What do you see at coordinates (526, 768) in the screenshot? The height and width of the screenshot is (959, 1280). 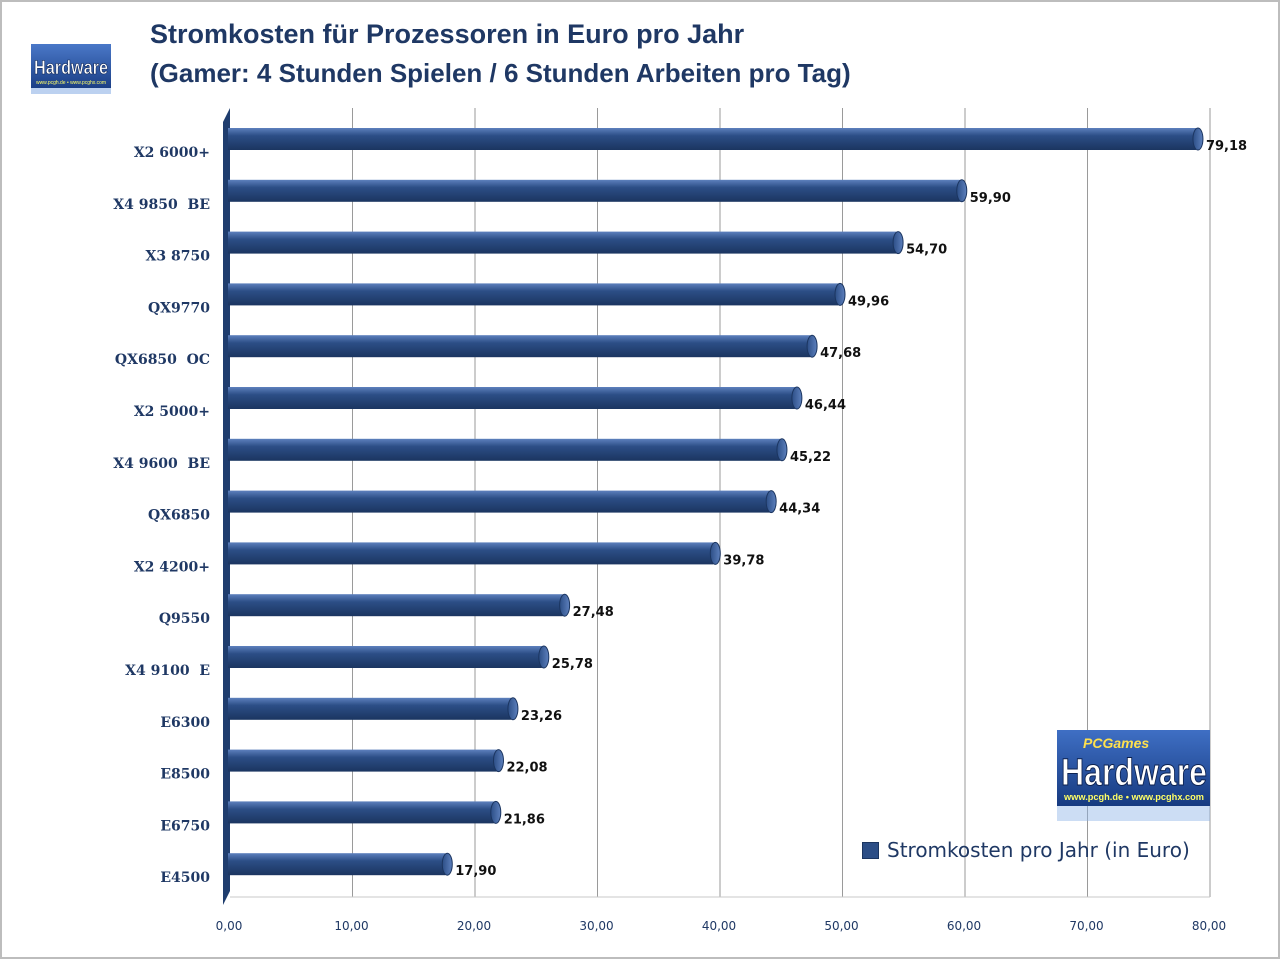 I see `value-label: 22,08` at bounding box center [526, 768].